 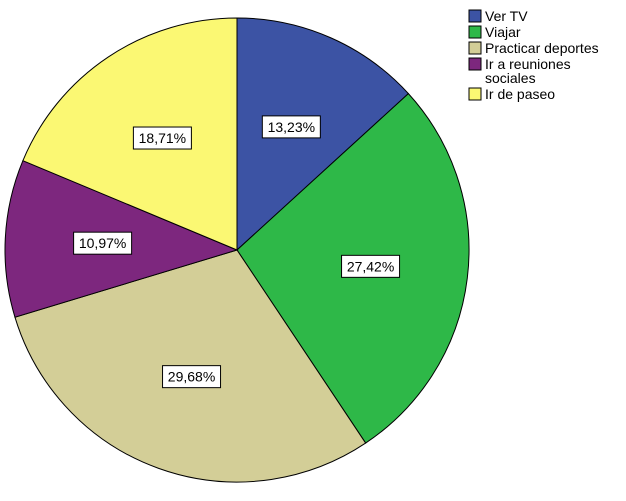 I want to click on legend-label: Ir de paseo, so click(x=520, y=94).